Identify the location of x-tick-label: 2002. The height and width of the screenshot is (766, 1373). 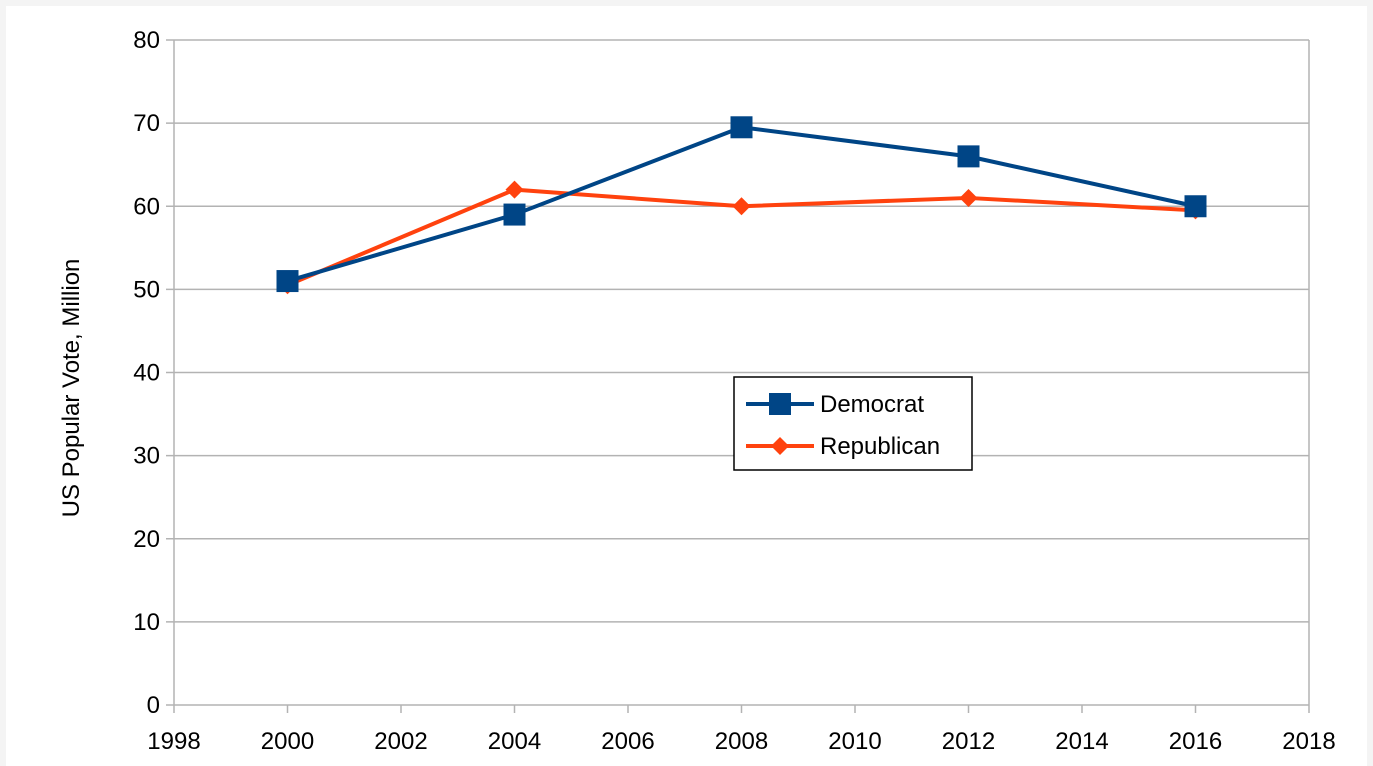
(400, 741).